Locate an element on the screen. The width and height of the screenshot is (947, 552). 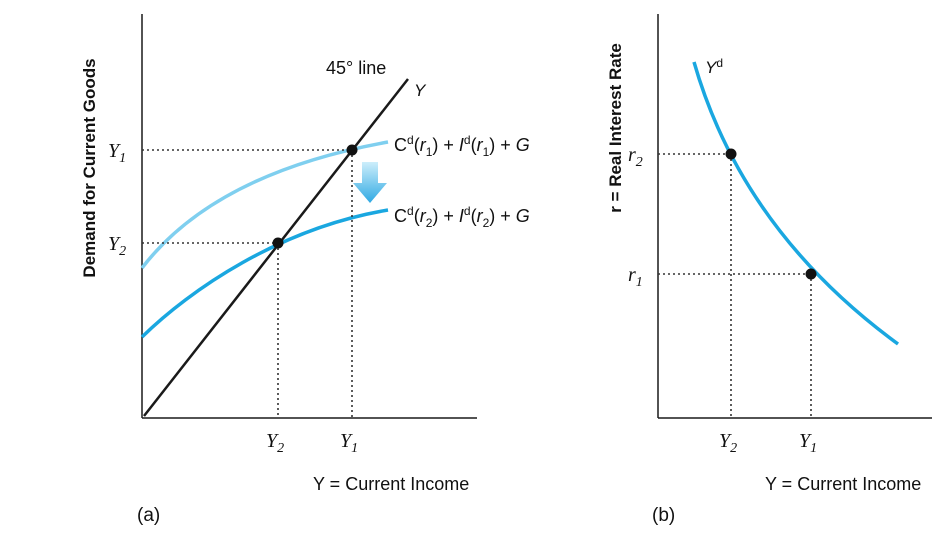
shift-down-arrow is located at coordinates (370, 182).